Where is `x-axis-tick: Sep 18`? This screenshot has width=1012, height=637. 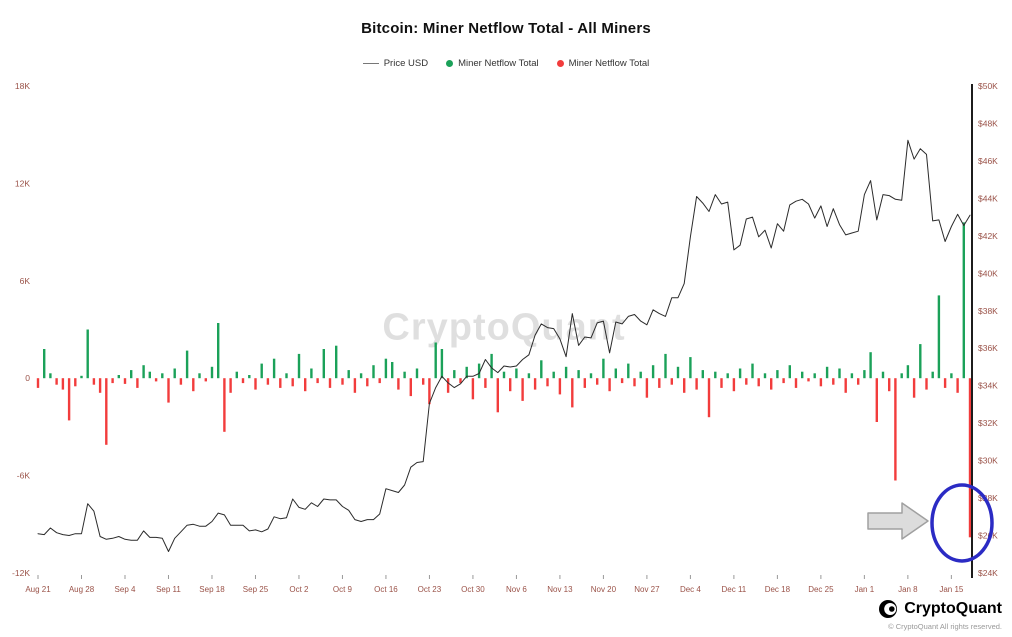 x-axis-tick: Sep 18 is located at coordinates (212, 589).